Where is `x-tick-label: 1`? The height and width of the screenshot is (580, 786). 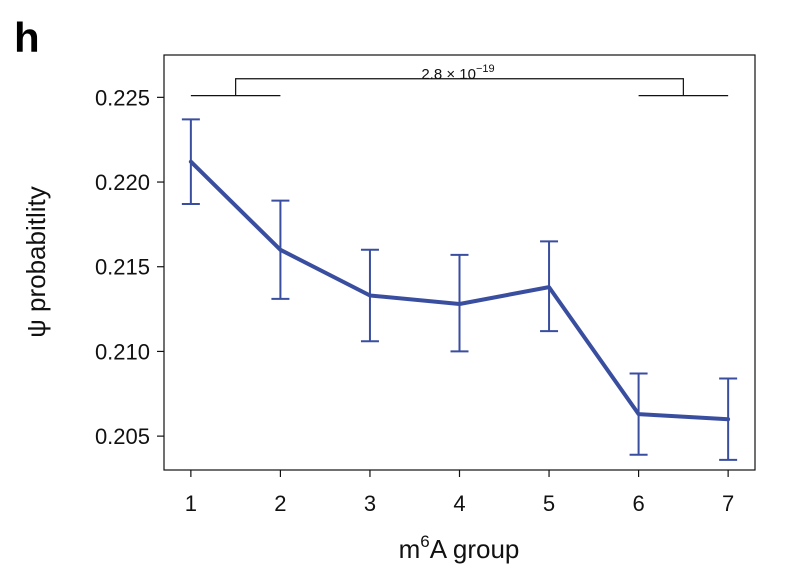 x-tick-label: 1 is located at coordinates (191, 503).